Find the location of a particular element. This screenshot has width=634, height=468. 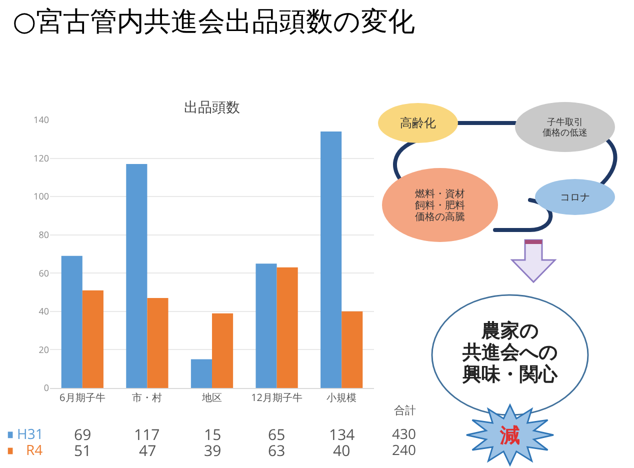

y-tick-label: 80 is located at coordinates (43, 235).